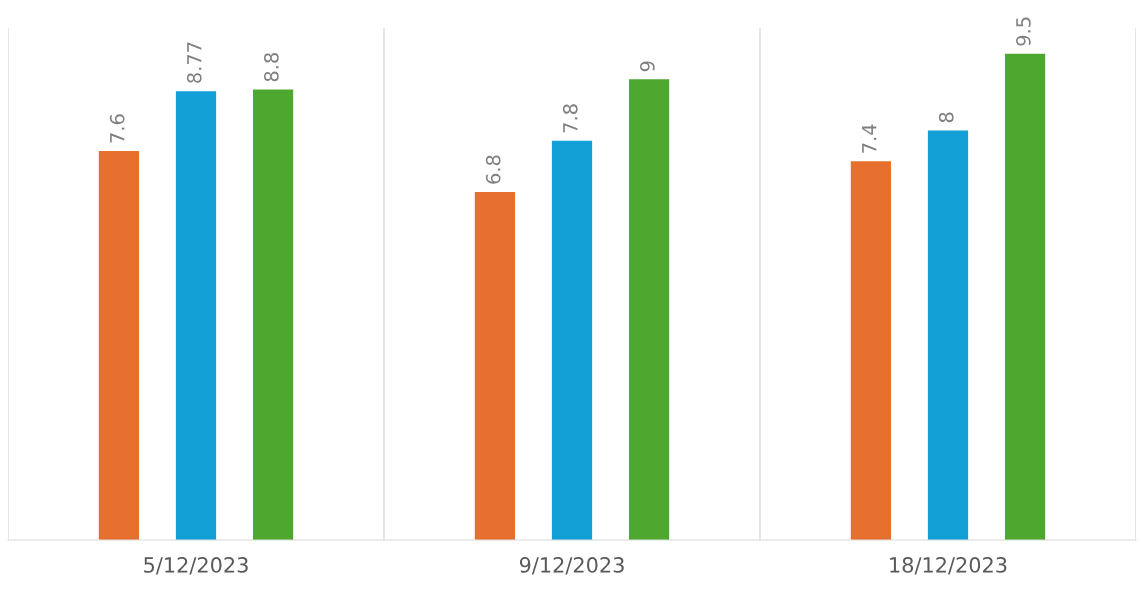 This screenshot has height=590, width=1141. What do you see at coordinates (271, 67) in the screenshot?
I see `data-label: 8.8` at bounding box center [271, 67].